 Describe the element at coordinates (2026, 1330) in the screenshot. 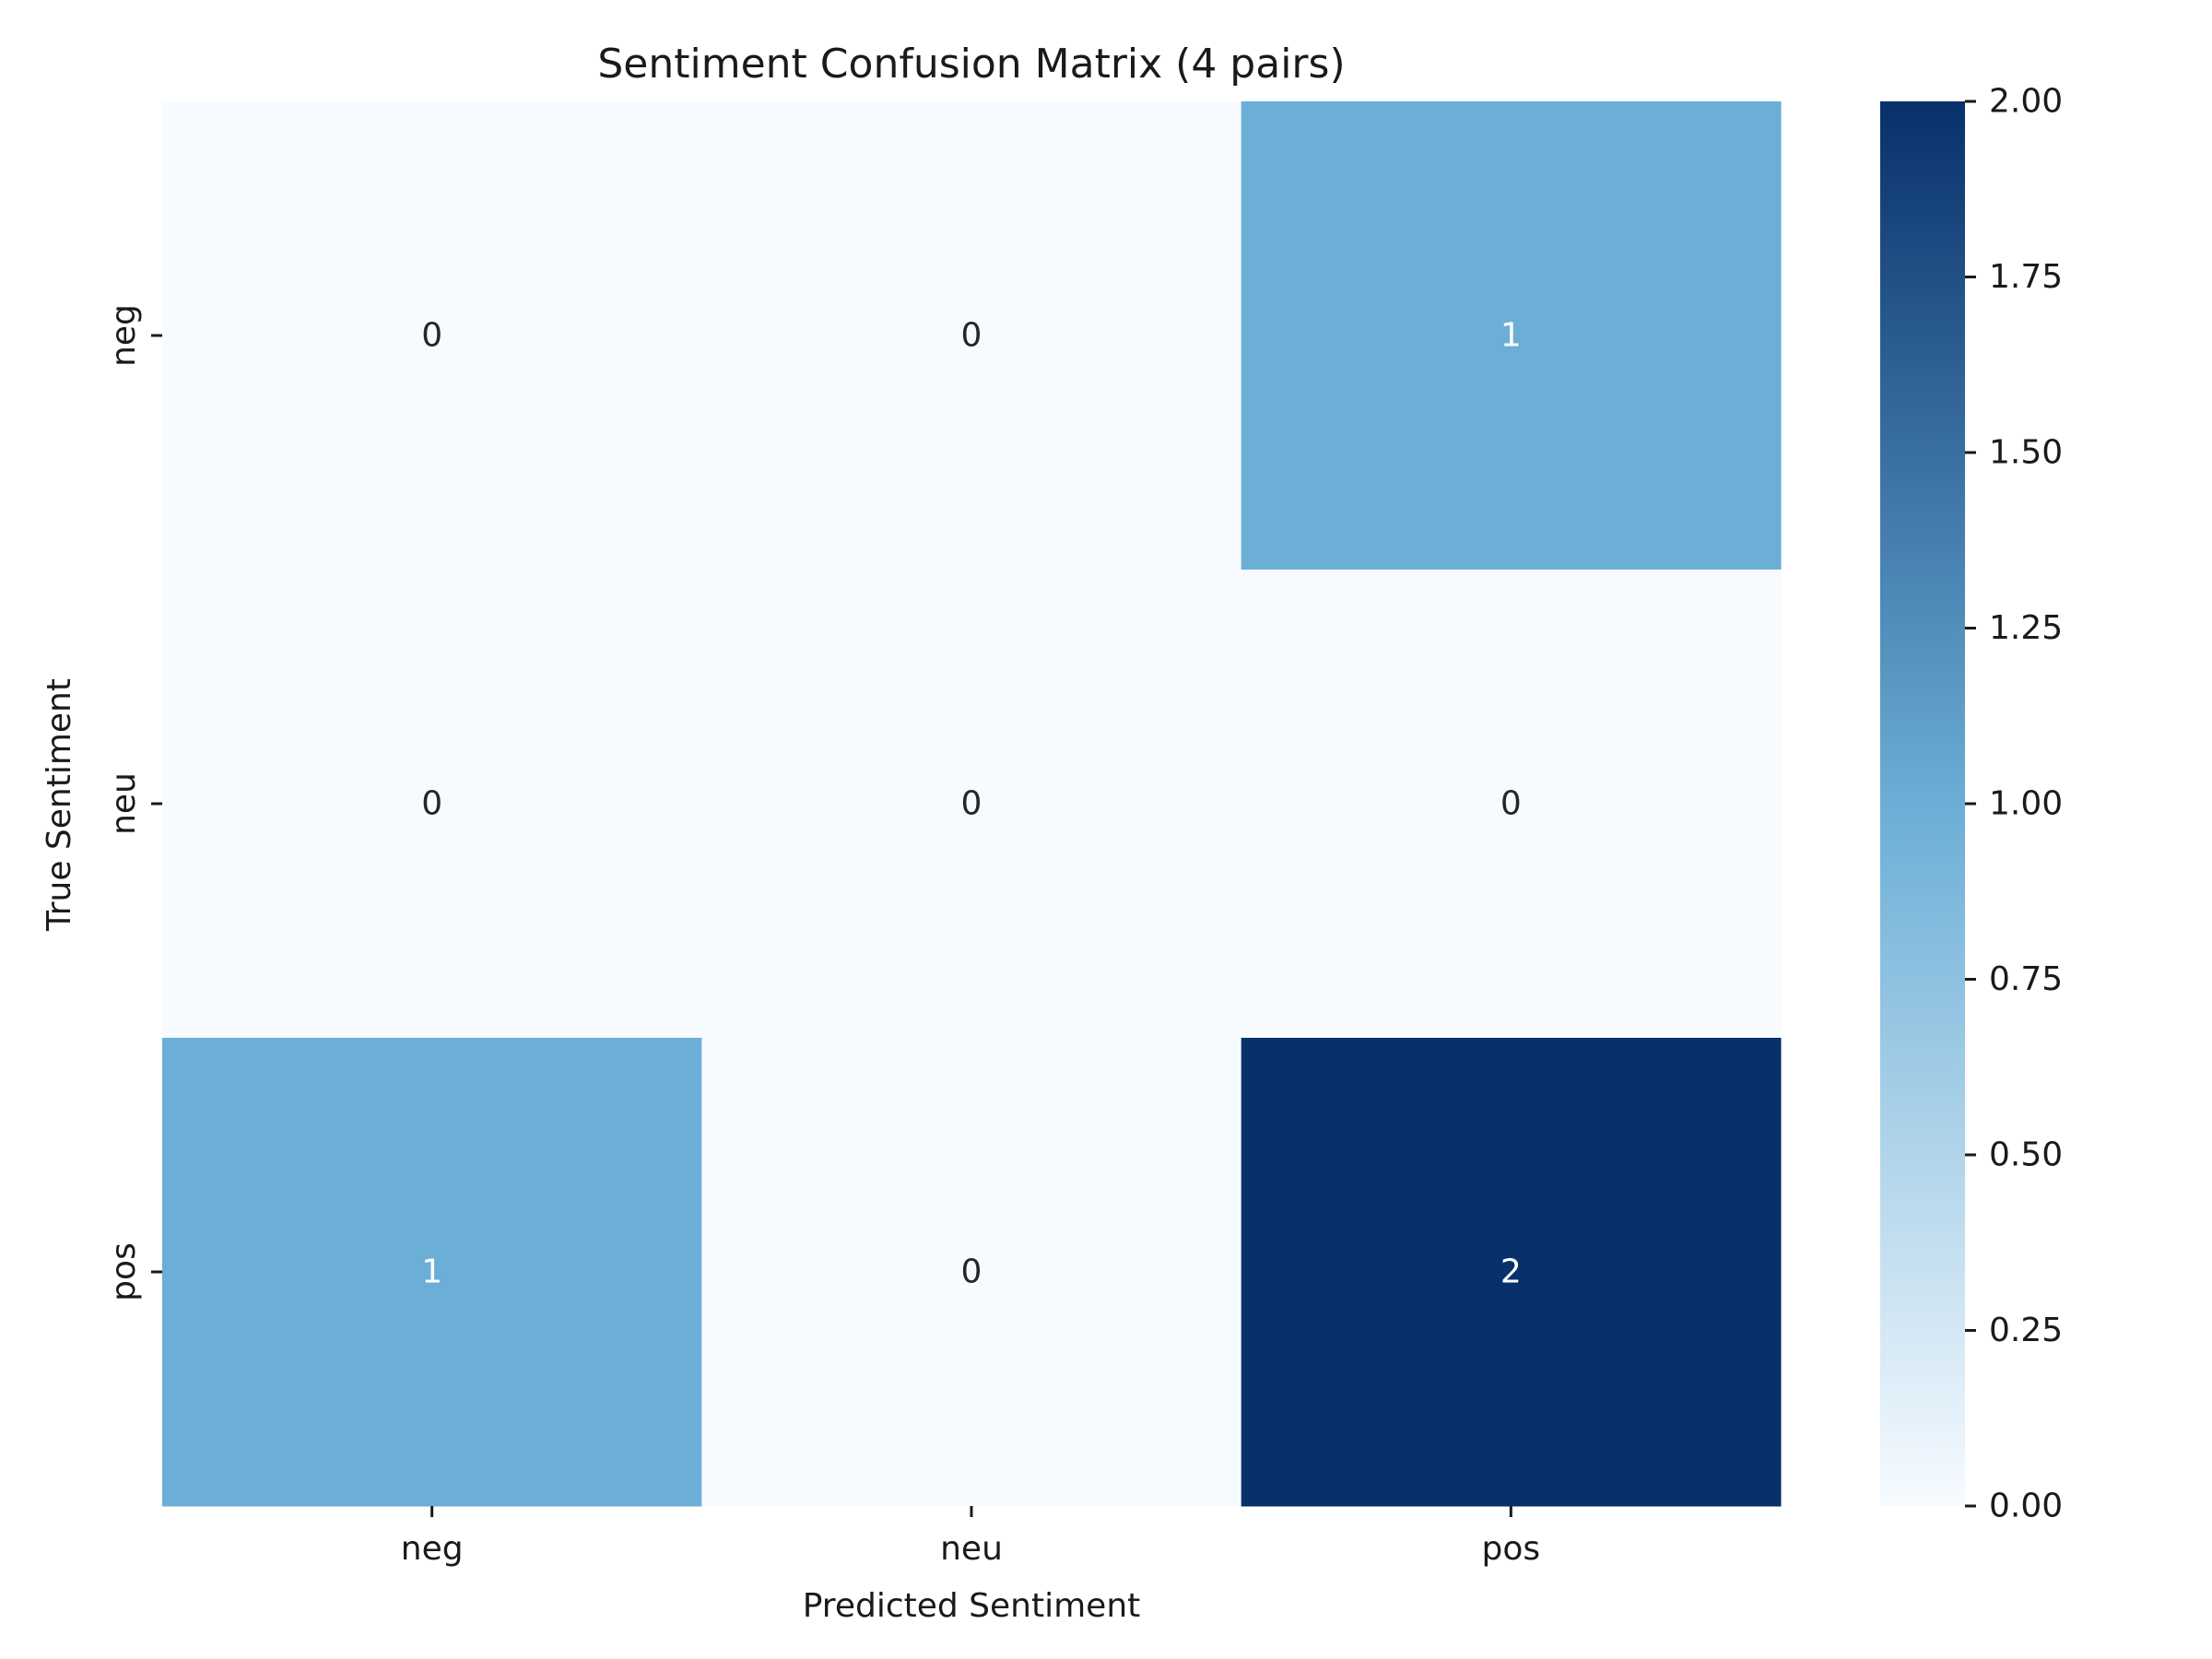

I see `colorbar-tick-label: 0.25` at that location.